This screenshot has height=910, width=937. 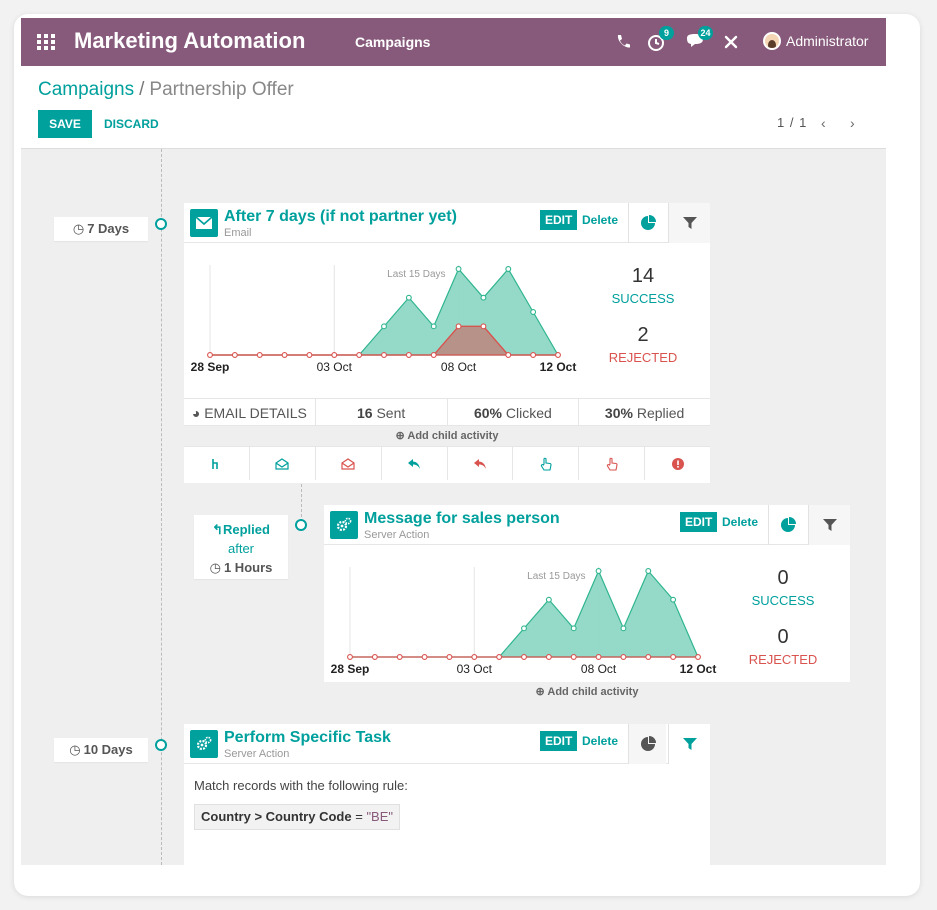 What do you see at coordinates (475, 669) in the screenshot?
I see `x-tick-label: 03 Oct` at bounding box center [475, 669].